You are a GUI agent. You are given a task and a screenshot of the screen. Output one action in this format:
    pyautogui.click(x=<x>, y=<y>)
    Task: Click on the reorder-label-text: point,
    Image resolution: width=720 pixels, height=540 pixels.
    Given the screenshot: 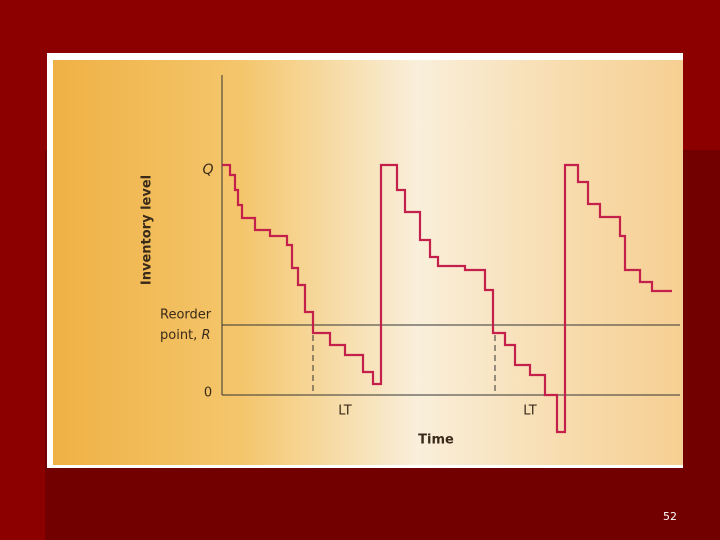 What is the action you would take?
    pyautogui.click(x=178, y=335)
    